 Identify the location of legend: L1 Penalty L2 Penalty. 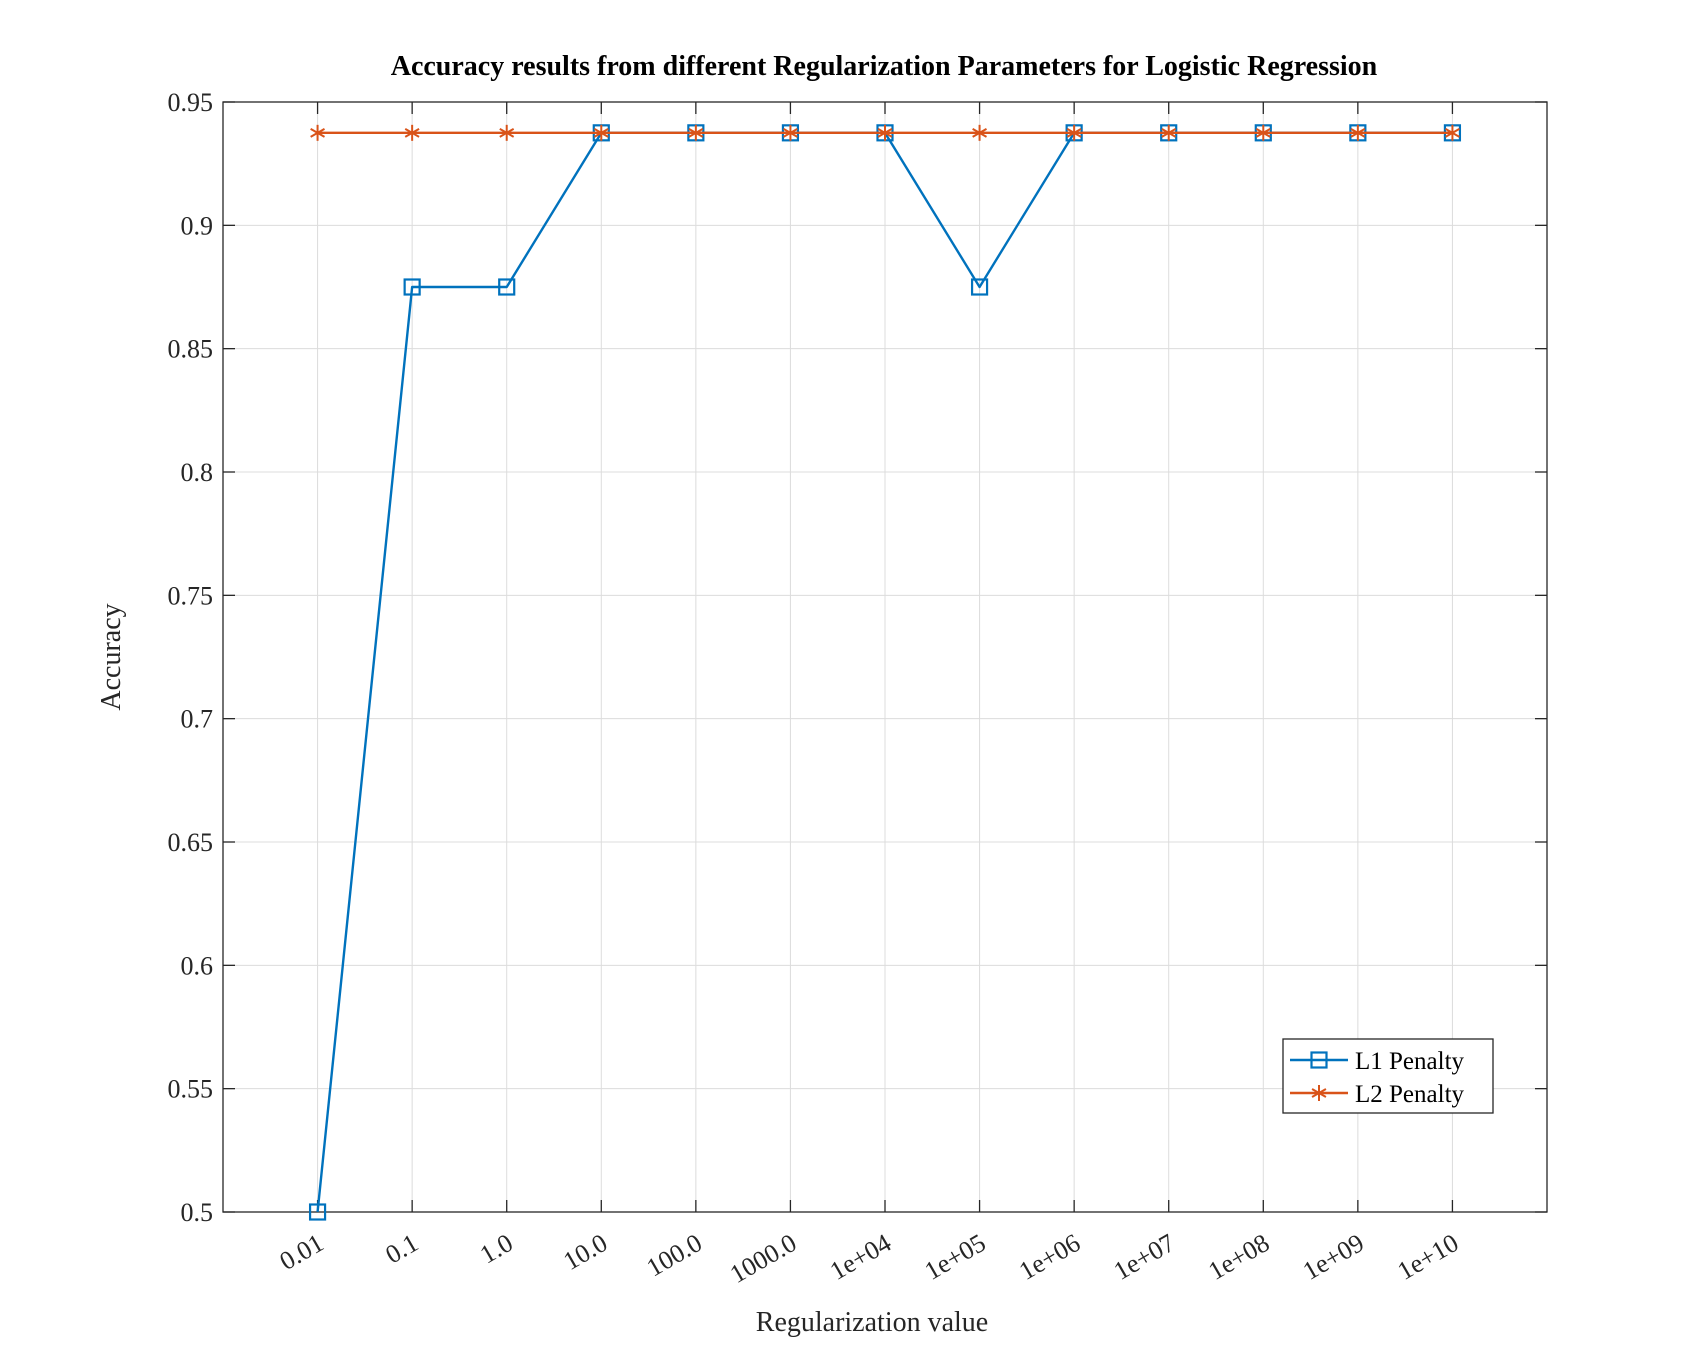
(1388, 1076).